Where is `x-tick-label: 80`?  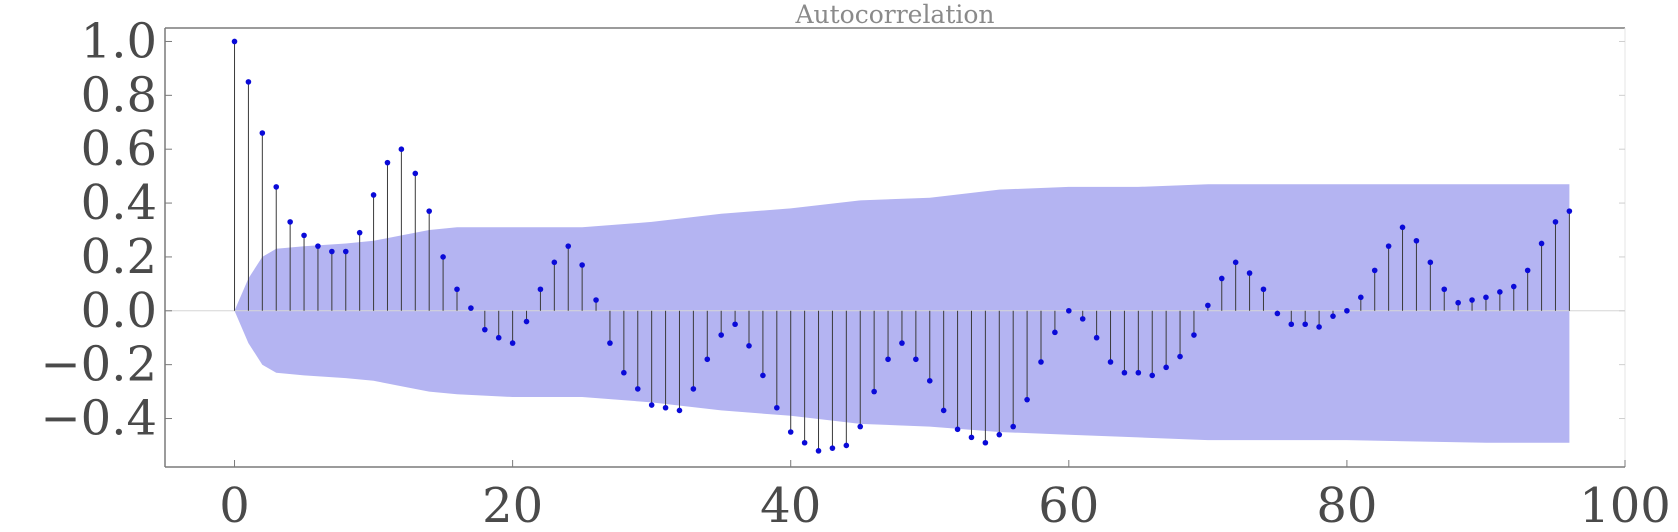 x-tick-label: 80 is located at coordinates (1346, 505).